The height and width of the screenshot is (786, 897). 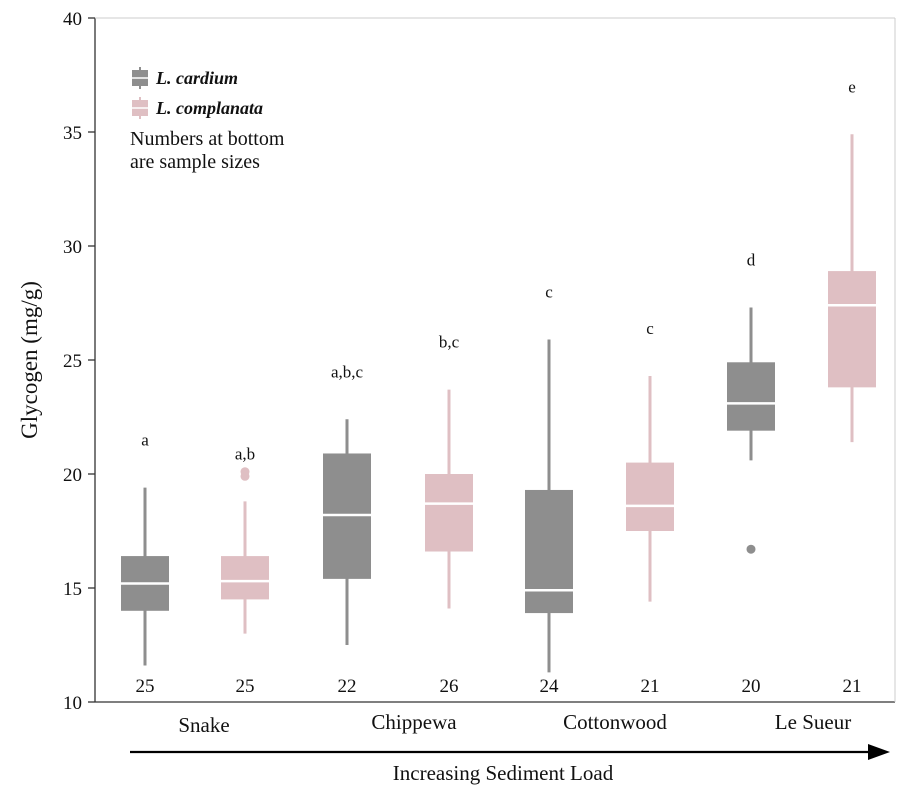 What do you see at coordinates (449, 686) in the screenshot?
I see `sample-size-label-3: 26` at bounding box center [449, 686].